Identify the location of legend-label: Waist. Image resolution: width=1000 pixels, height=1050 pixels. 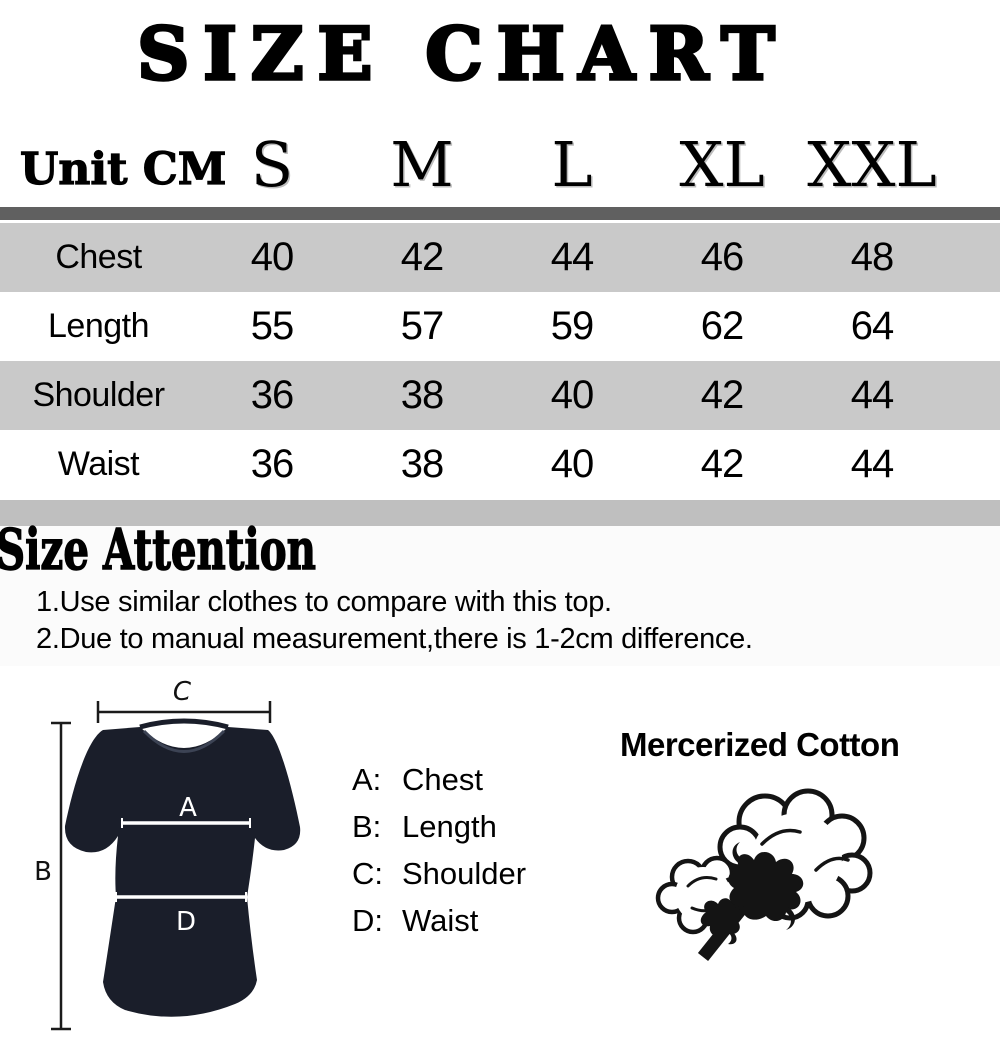
(440, 920).